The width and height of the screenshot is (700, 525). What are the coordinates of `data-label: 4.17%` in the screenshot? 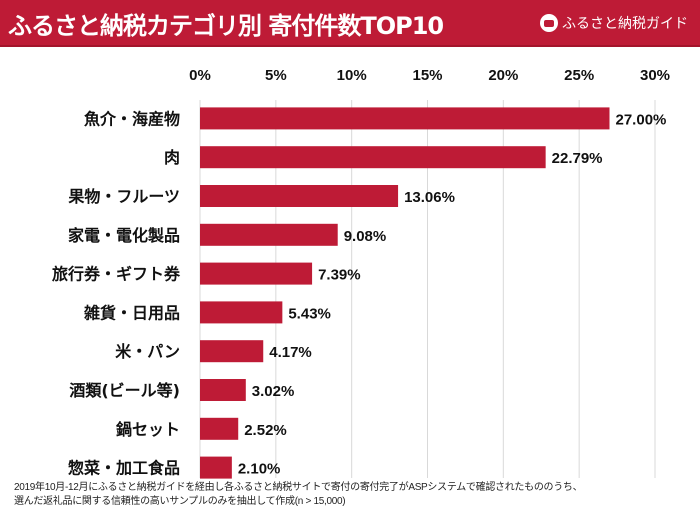 It's located at (290, 352).